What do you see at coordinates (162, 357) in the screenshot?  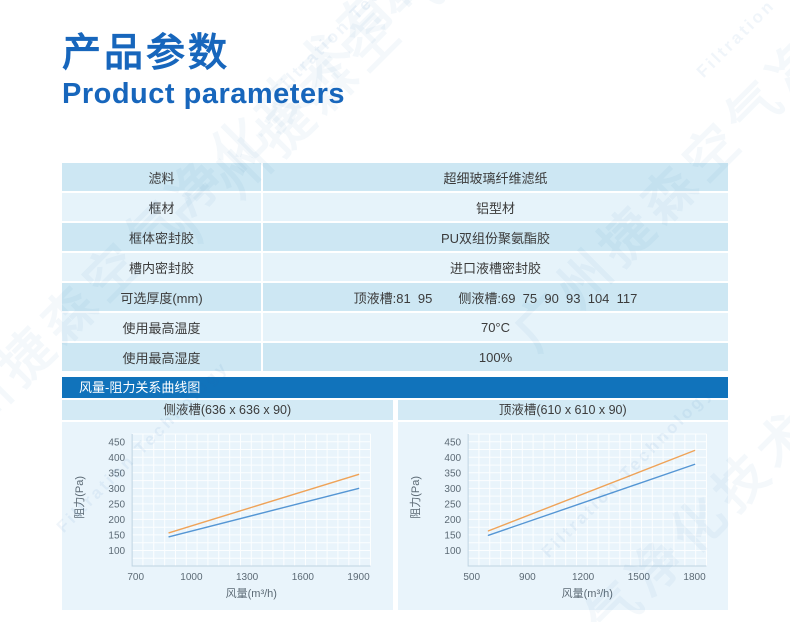 I see `spec-label: 使用最高湿度` at bounding box center [162, 357].